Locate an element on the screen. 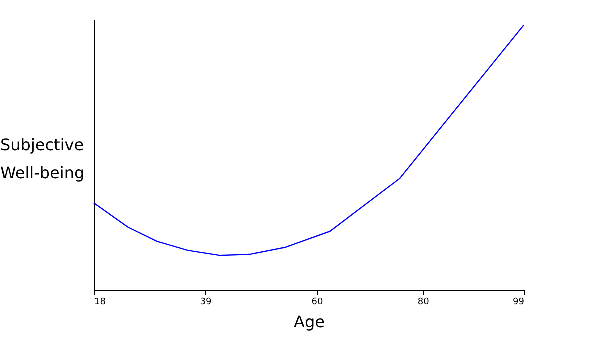 This screenshot has width=600, height=354. y-axis-title: Subjective Well-being is located at coordinates (42, 159).